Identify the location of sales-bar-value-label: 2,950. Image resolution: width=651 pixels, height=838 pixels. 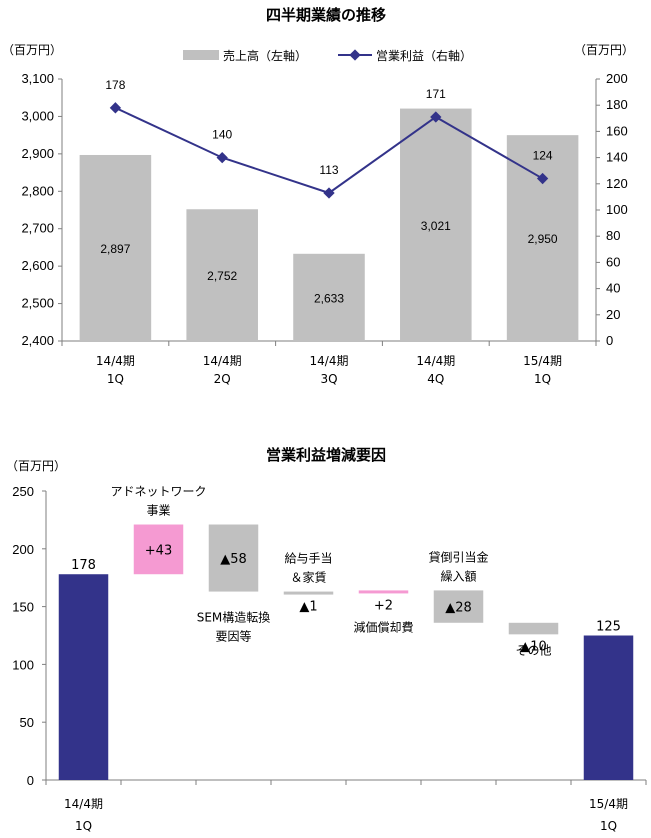
(543, 239).